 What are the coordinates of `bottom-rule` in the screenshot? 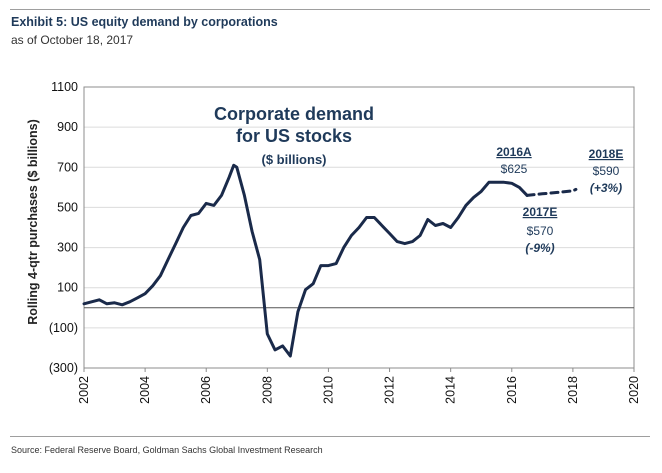 It's located at (330, 436).